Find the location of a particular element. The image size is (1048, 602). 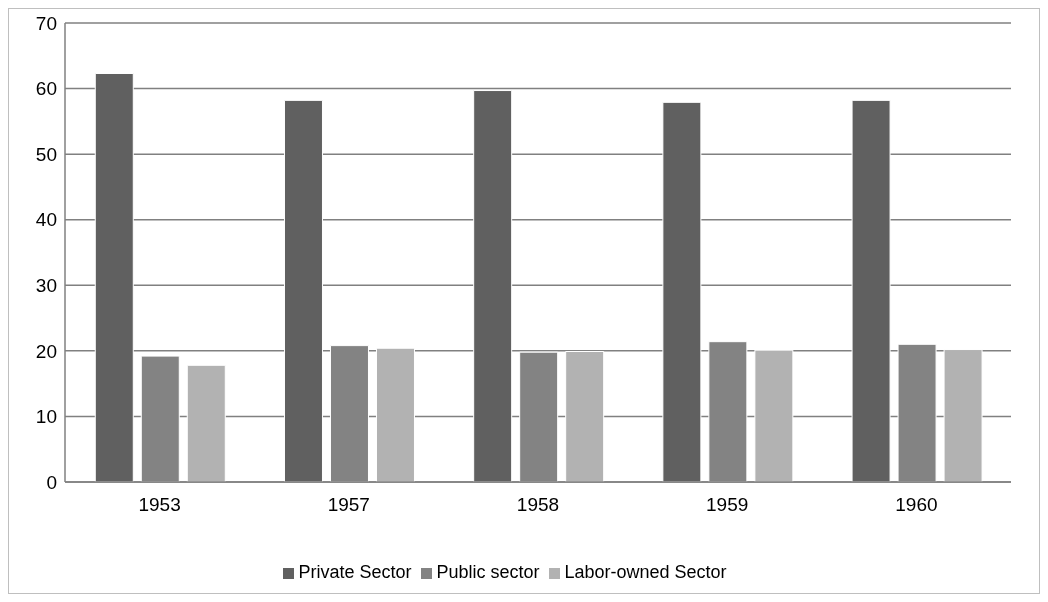

y-tick-label: 30 is located at coordinates (46, 286).